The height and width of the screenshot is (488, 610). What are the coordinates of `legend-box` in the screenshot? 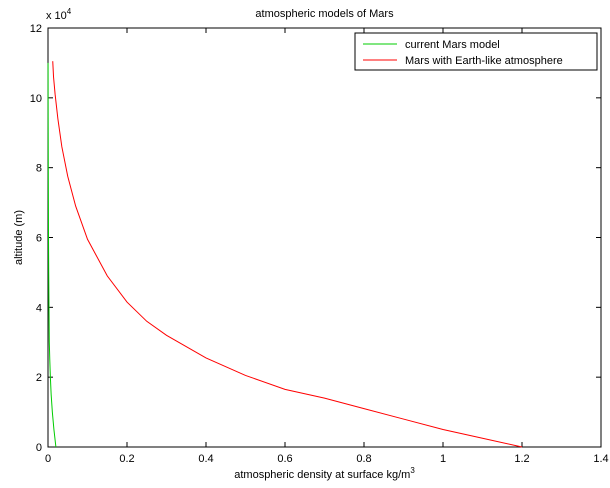 It's located at (476, 51).